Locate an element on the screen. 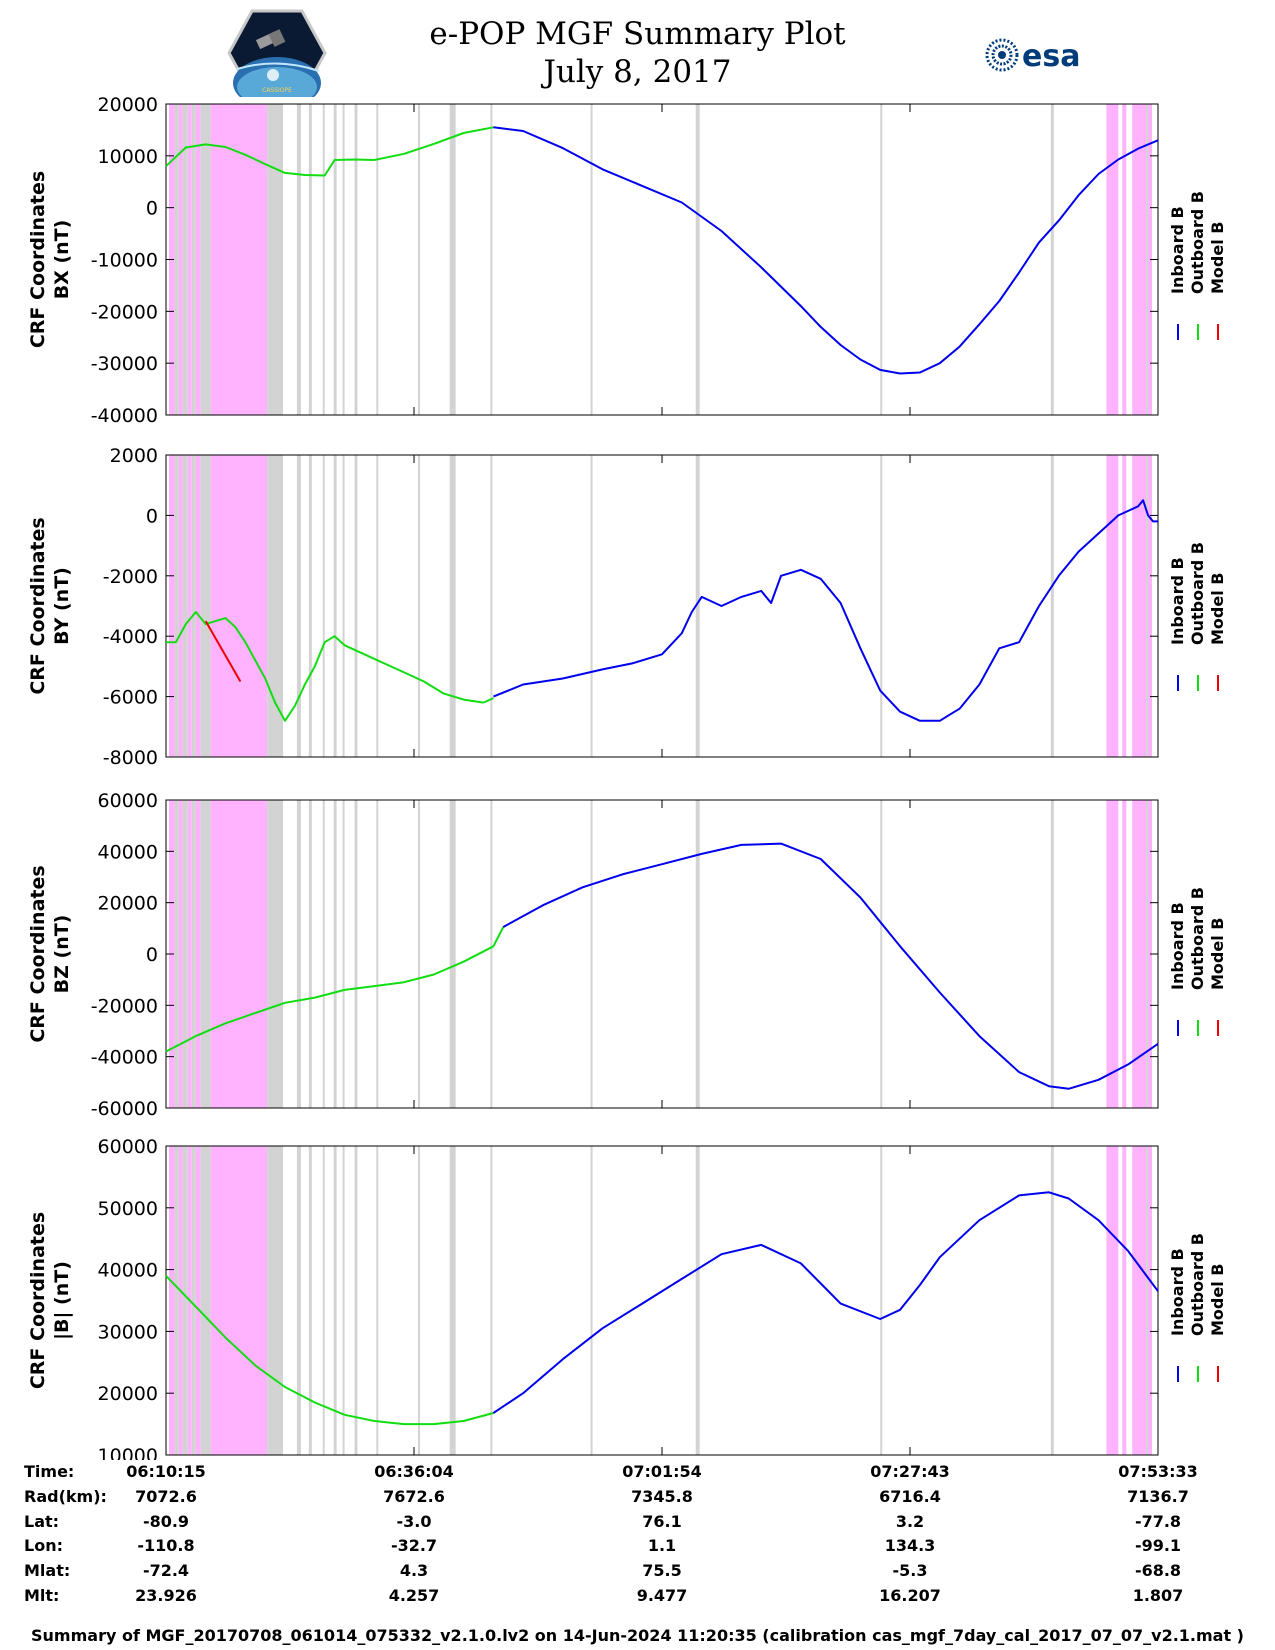 This screenshot has width=1275, height=1650. info-value: 9.477 is located at coordinates (662, 1595).